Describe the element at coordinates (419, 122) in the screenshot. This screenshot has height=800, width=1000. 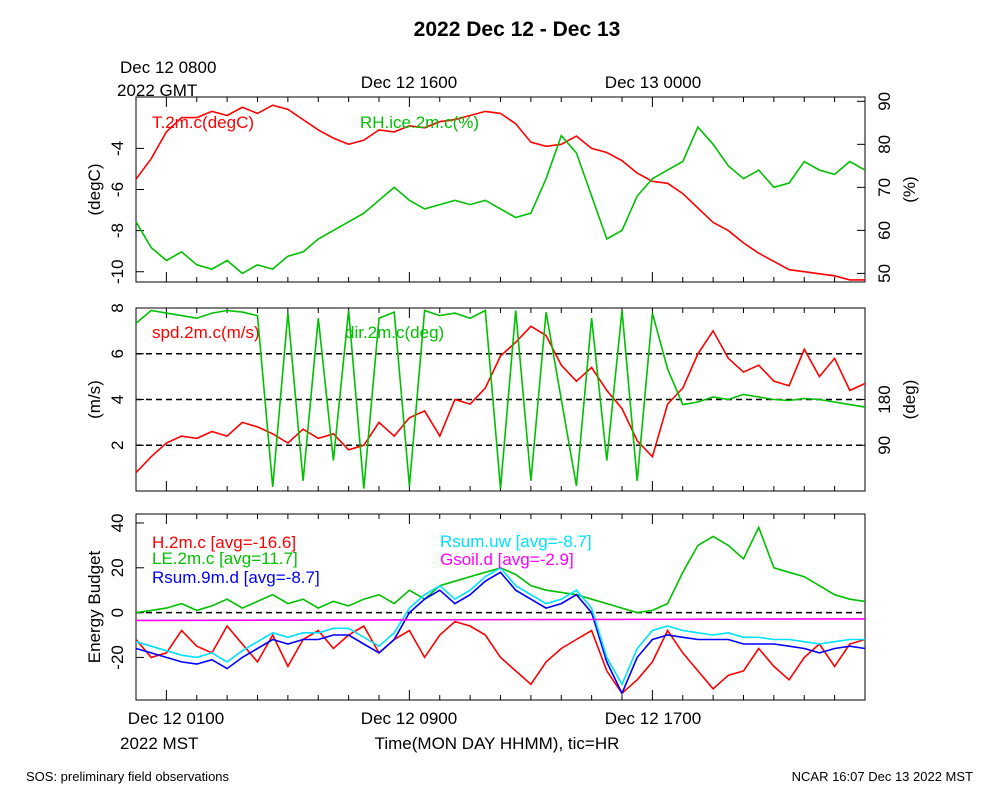
I see `legend-RH.ice.2m.c(%): RH.ice.2m.c(%)` at that location.